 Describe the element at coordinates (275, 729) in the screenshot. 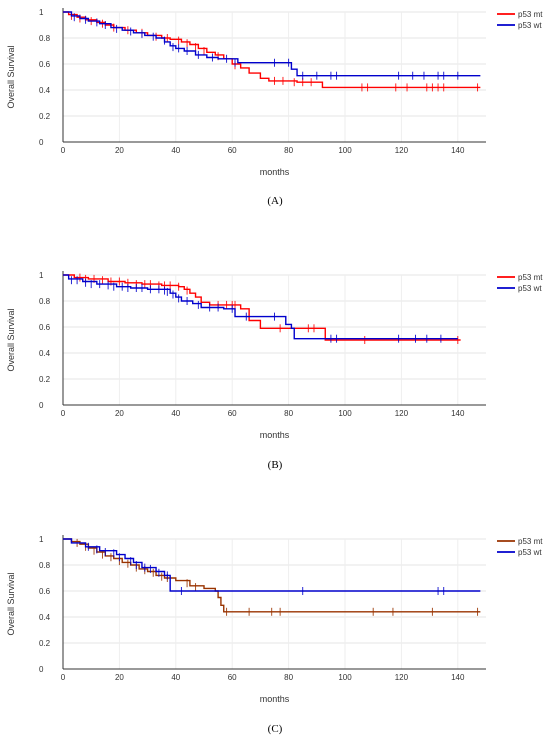

I see `panel-label-c: (C)` at that location.